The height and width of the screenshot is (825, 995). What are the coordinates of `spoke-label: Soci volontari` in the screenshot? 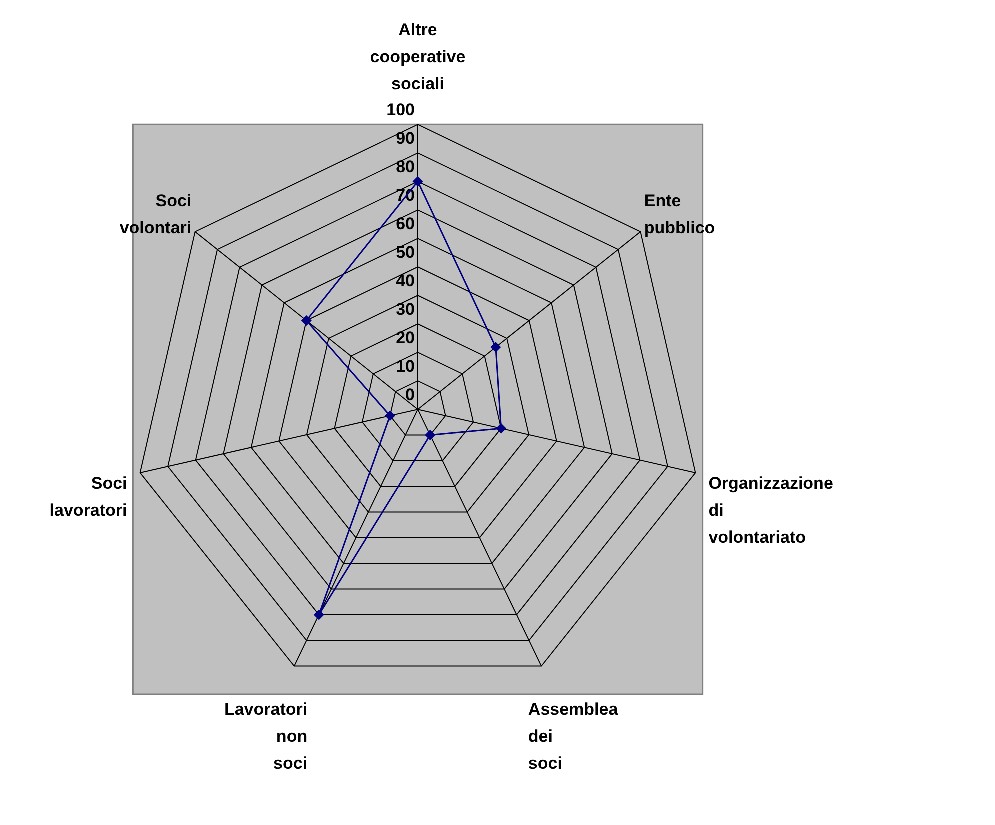 It's located at (156, 215).